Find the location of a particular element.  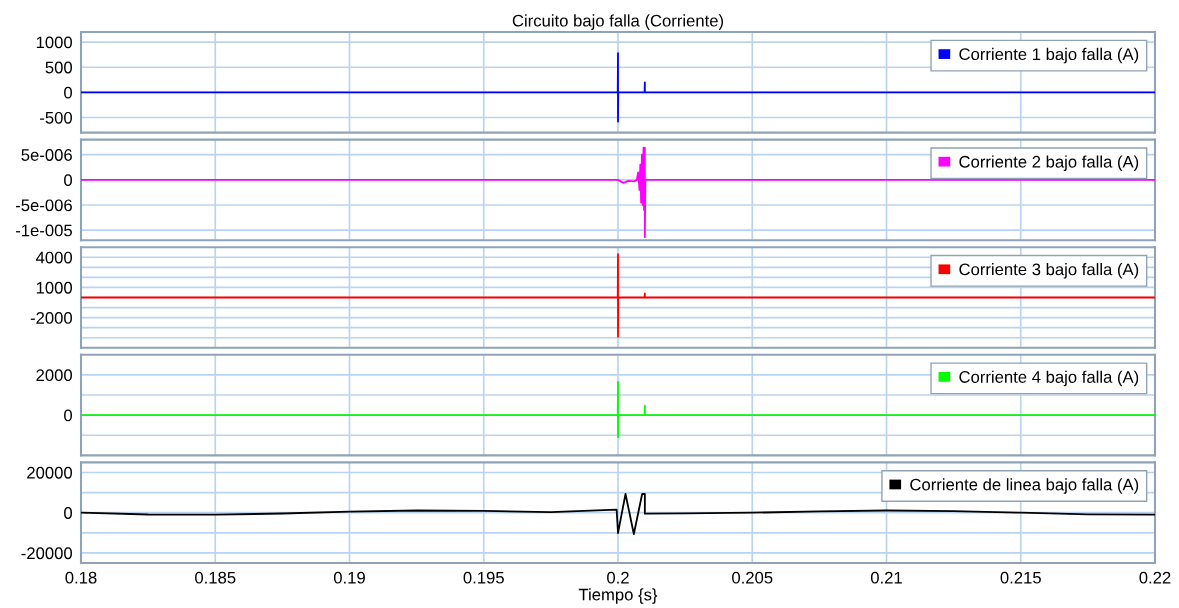

x-tick-label: 0.215 is located at coordinates (1020, 577).